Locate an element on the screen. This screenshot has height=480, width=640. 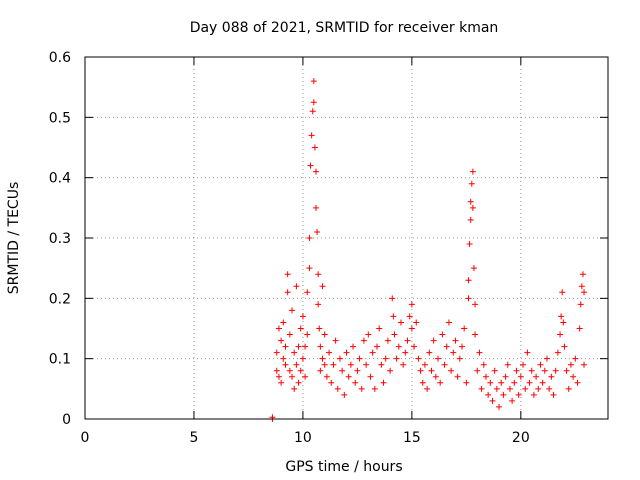
x-tick-label: 15 is located at coordinates (412, 438).